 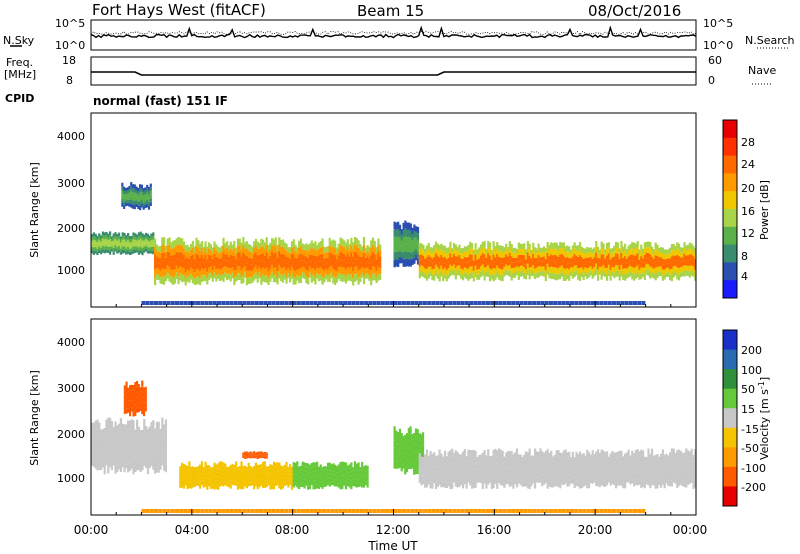 I want to click on vel-ytick-4000: 4000, so click(x=71, y=342).